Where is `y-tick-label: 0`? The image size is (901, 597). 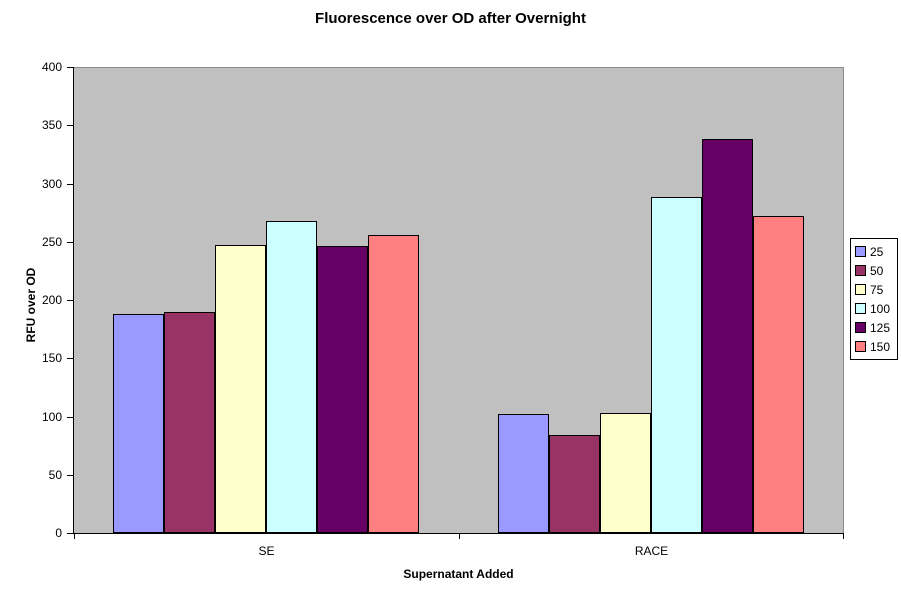
y-tick-label: 0 is located at coordinates (58, 533).